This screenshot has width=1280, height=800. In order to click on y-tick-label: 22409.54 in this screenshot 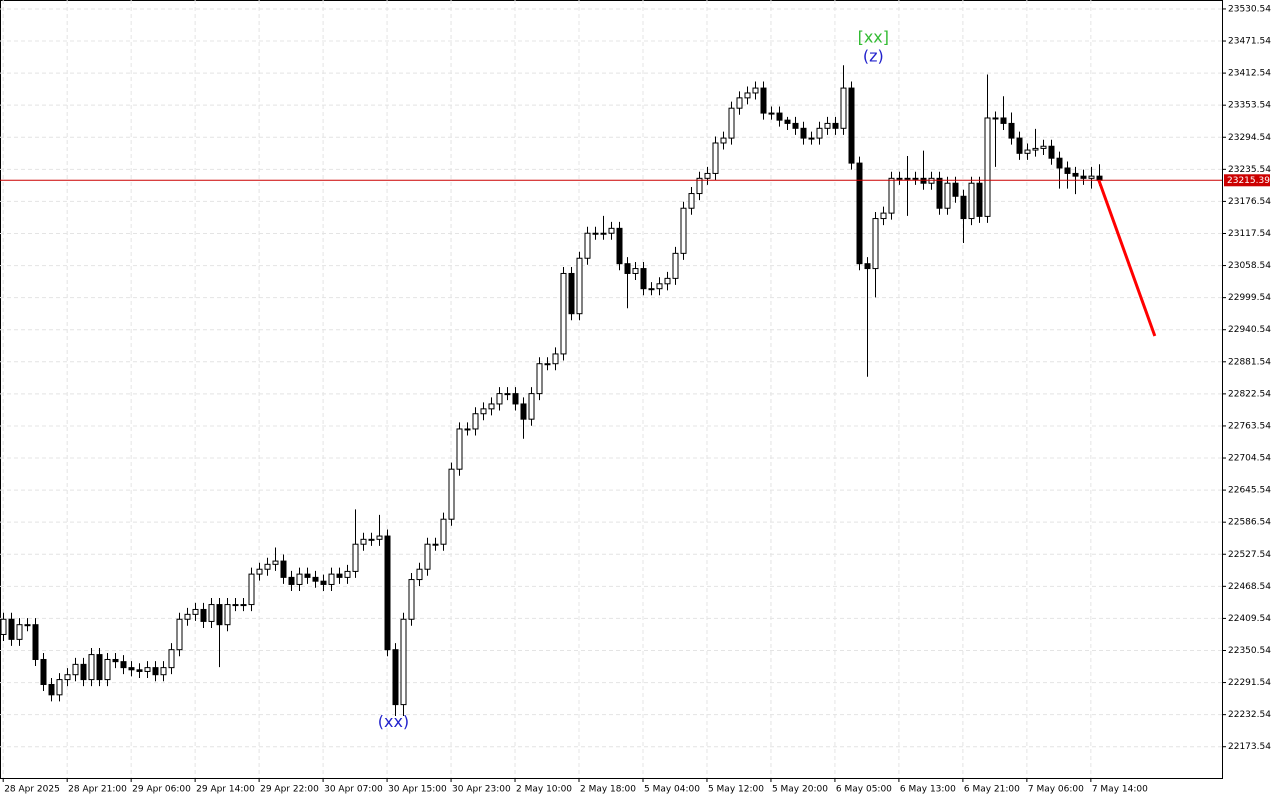, I will do `click(1249, 619)`.